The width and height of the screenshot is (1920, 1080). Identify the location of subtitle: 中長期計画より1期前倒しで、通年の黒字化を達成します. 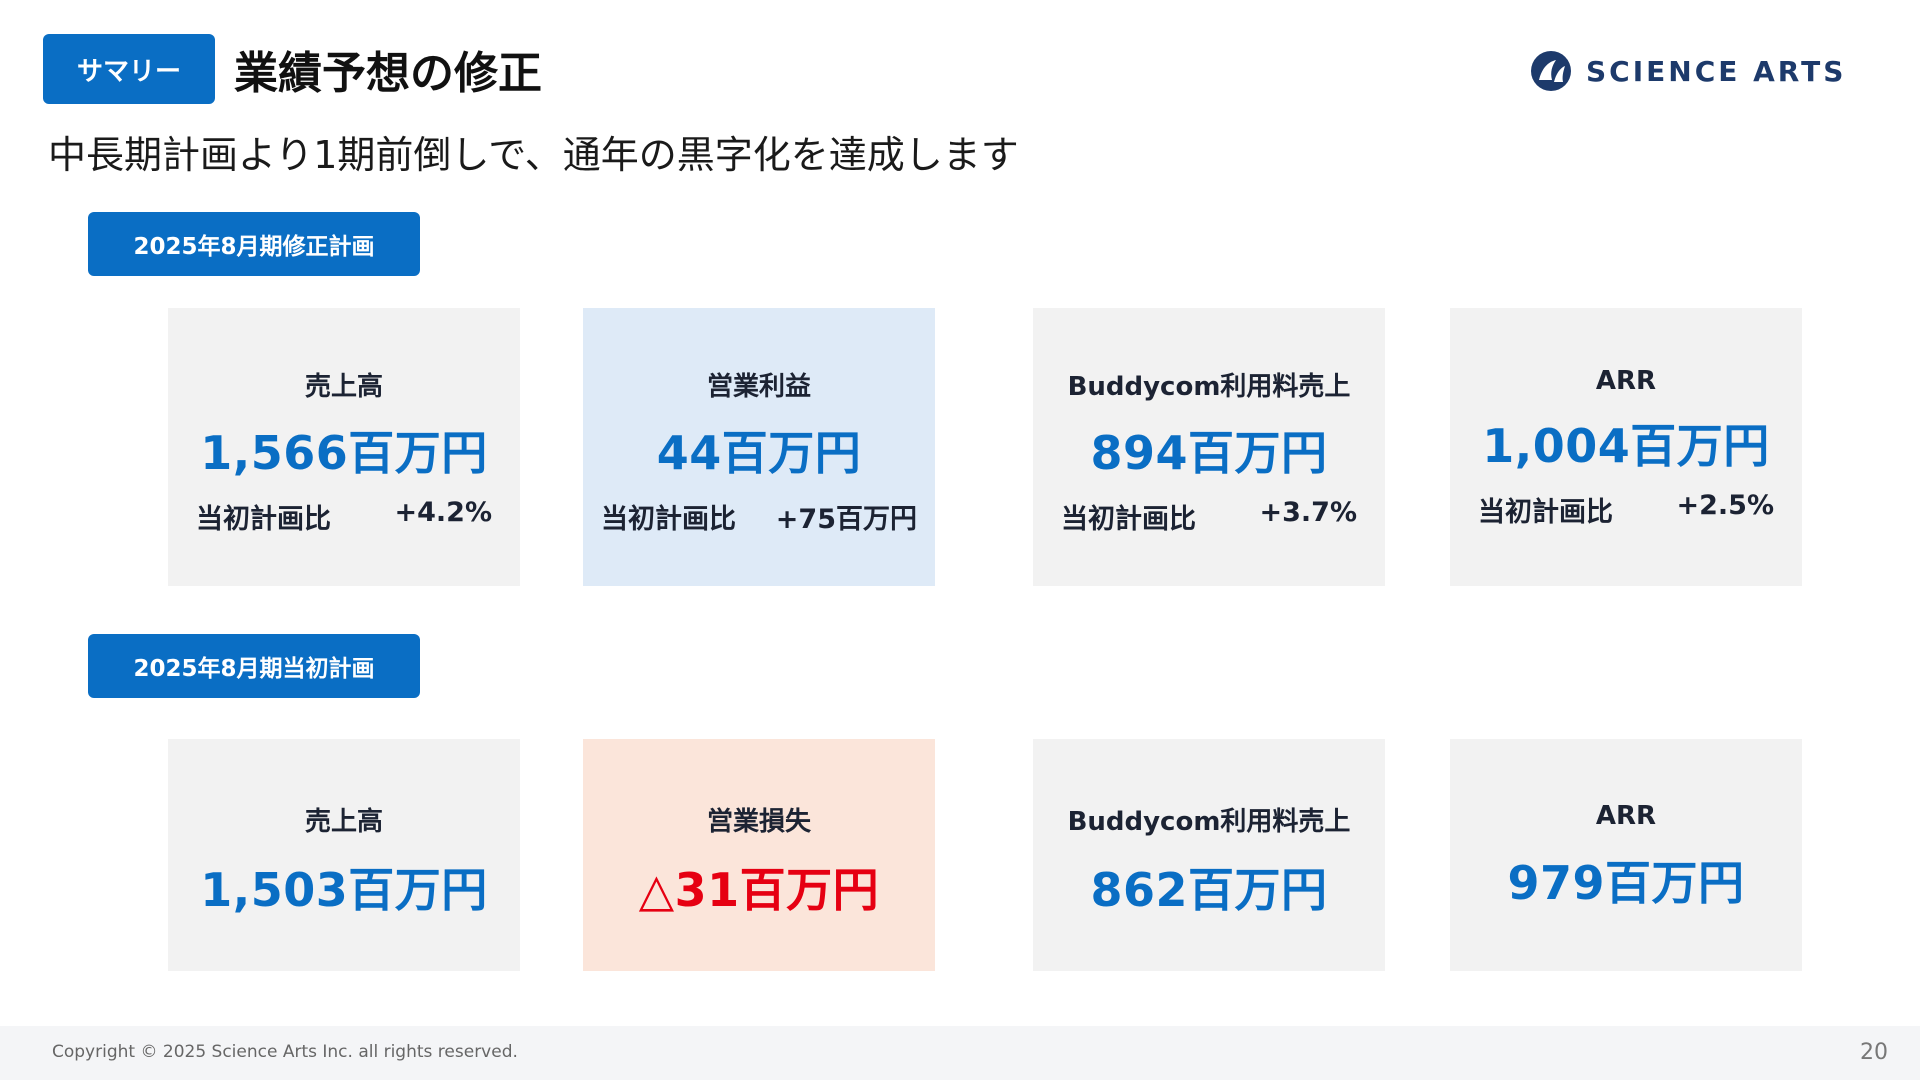
(533, 155).